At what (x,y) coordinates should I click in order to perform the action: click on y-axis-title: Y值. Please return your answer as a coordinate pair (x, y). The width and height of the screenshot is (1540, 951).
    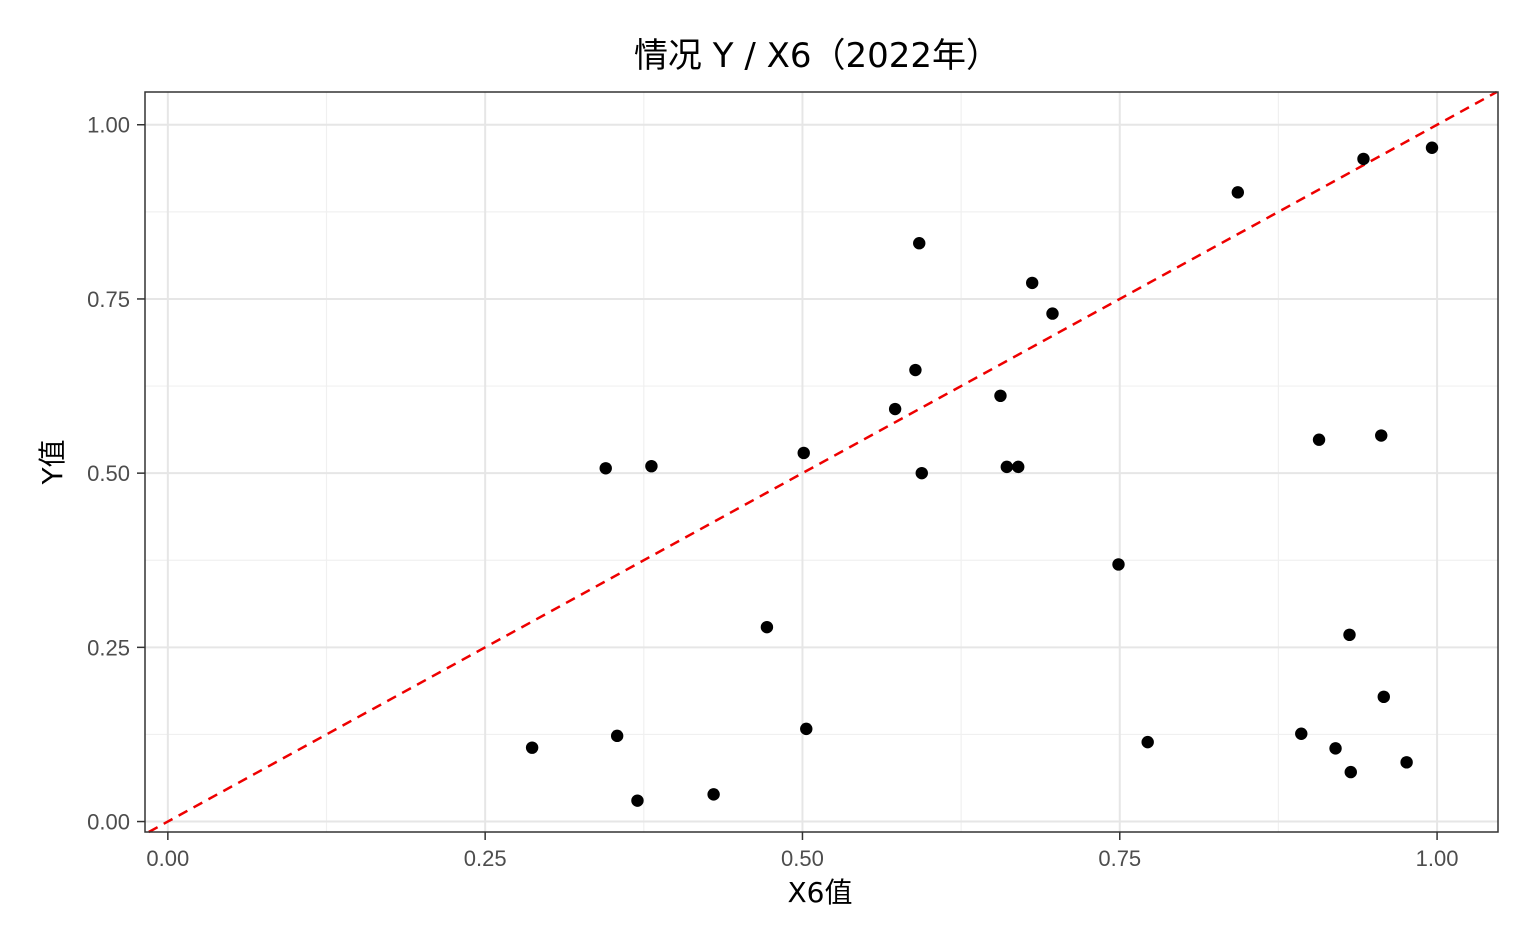
    Looking at the image, I should click on (52, 462).